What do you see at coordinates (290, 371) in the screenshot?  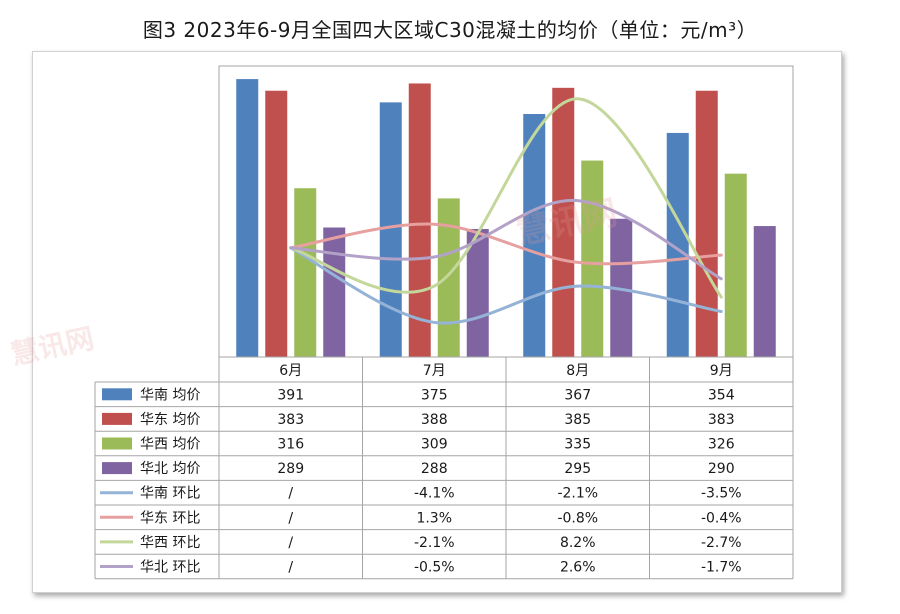 I see `category-label: 6月` at bounding box center [290, 371].